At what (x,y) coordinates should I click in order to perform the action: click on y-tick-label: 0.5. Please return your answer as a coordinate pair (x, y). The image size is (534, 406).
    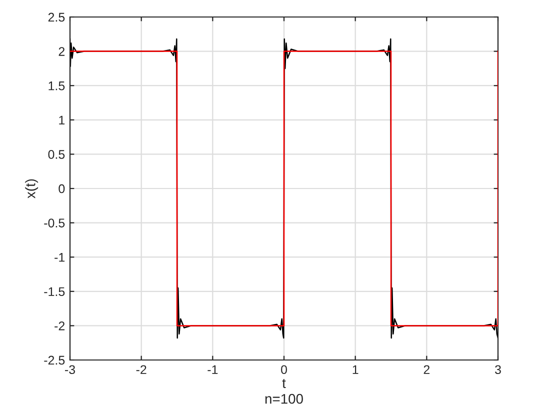
    Looking at the image, I should click on (56, 154).